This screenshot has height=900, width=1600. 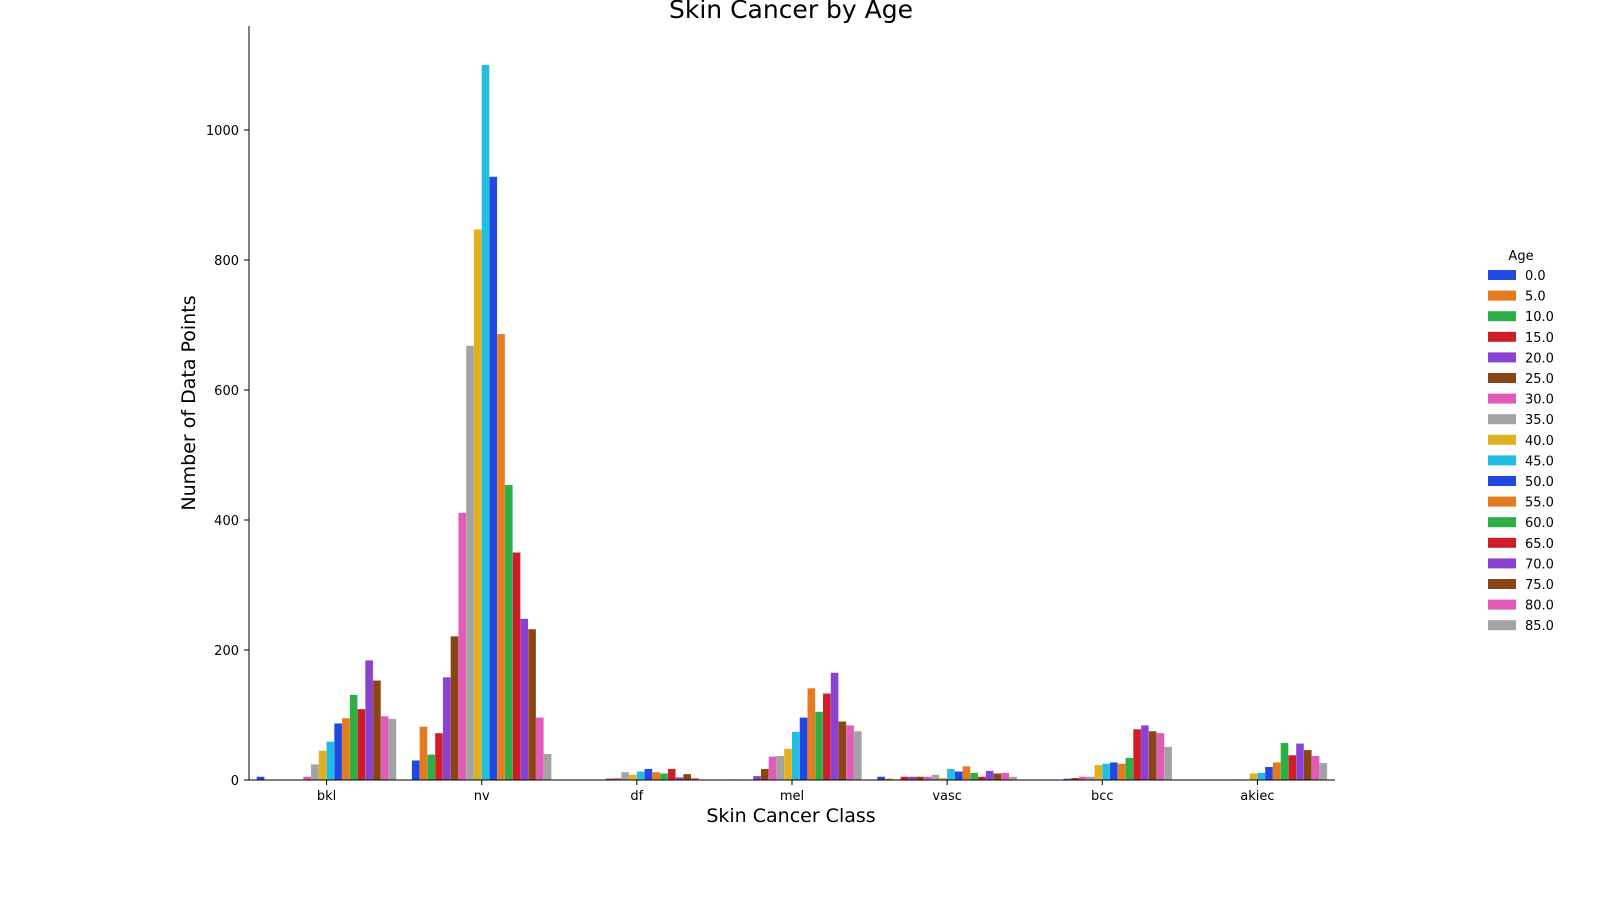 What do you see at coordinates (1114, 771) in the screenshot?
I see `bar-bcc-age-50.0` at bounding box center [1114, 771].